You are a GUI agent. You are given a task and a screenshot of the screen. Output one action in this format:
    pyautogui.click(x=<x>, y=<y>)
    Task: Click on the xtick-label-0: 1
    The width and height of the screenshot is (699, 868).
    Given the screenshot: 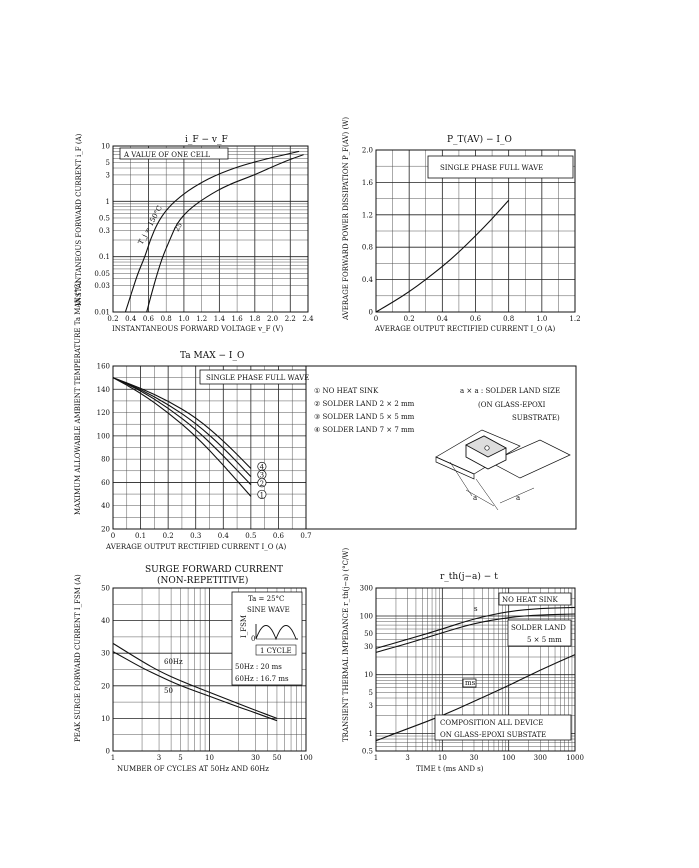 What is the action you would take?
    pyautogui.click(x=376, y=758)
    